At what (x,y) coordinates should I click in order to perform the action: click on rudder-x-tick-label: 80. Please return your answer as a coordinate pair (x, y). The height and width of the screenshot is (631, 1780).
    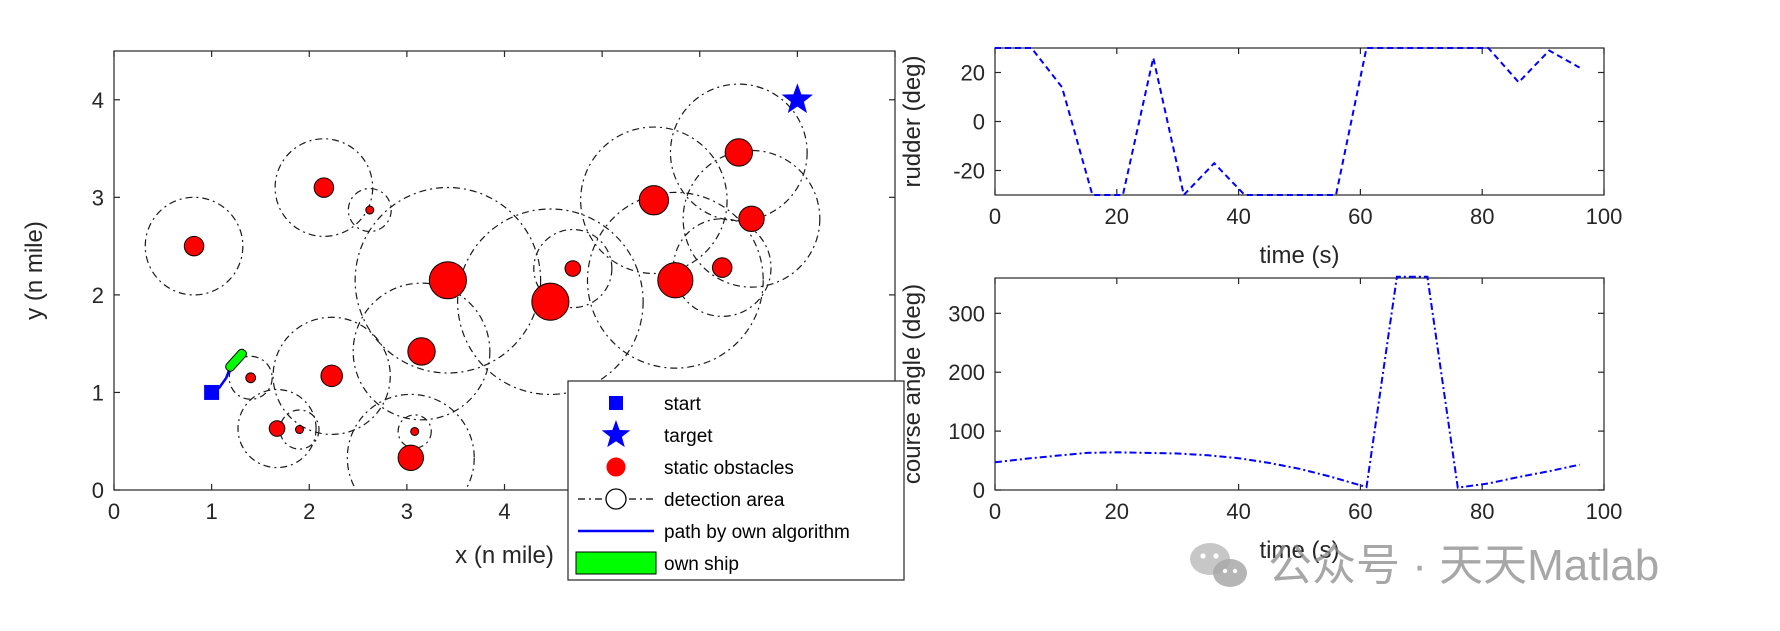
    Looking at the image, I should click on (1482, 216).